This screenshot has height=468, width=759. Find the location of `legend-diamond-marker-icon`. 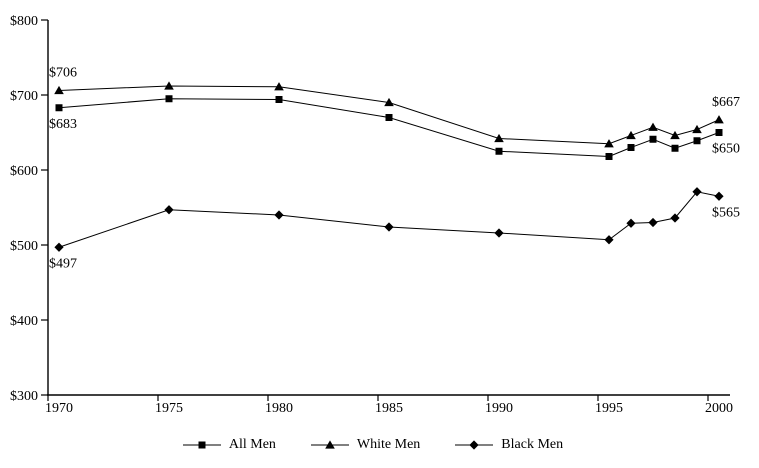

legend-diamond-marker-icon is located at coordinates (474, 445).